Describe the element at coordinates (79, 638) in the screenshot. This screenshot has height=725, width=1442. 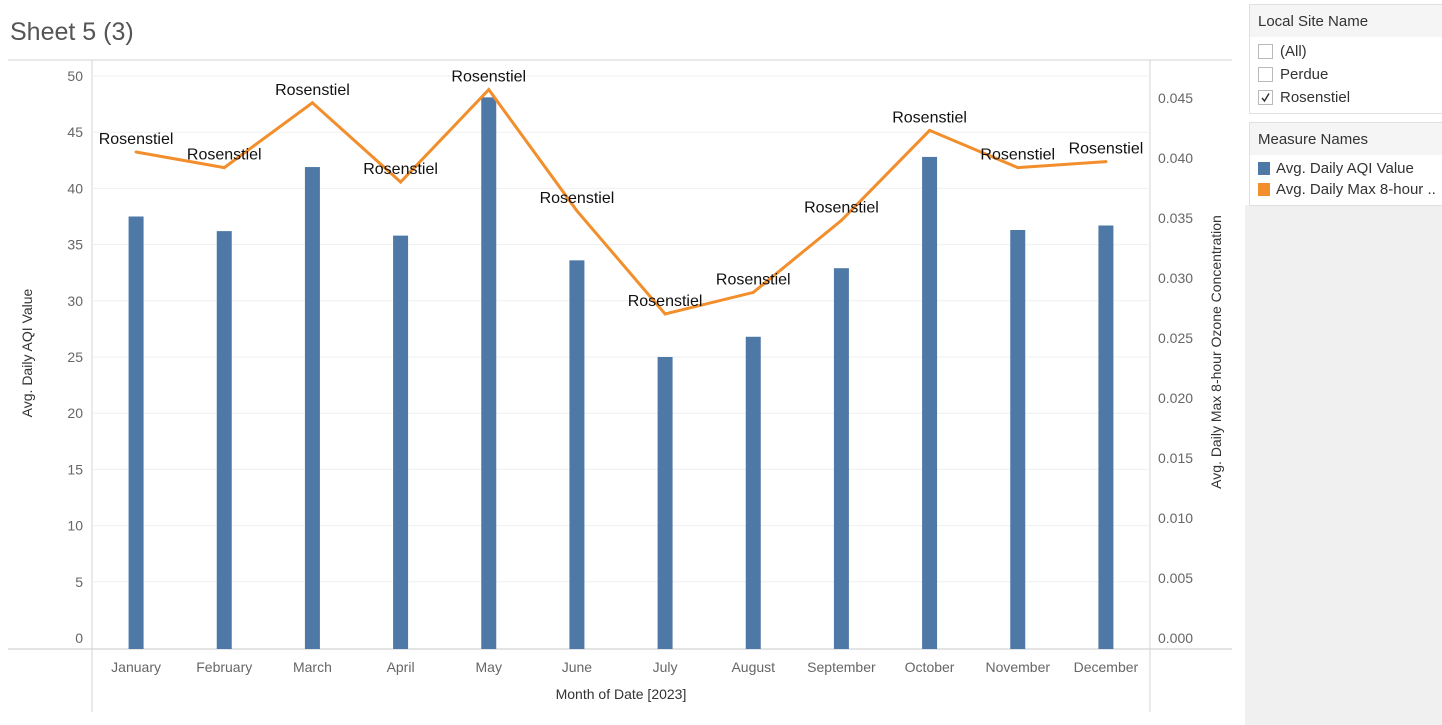
I see `left-tick-label: 0` at that location.